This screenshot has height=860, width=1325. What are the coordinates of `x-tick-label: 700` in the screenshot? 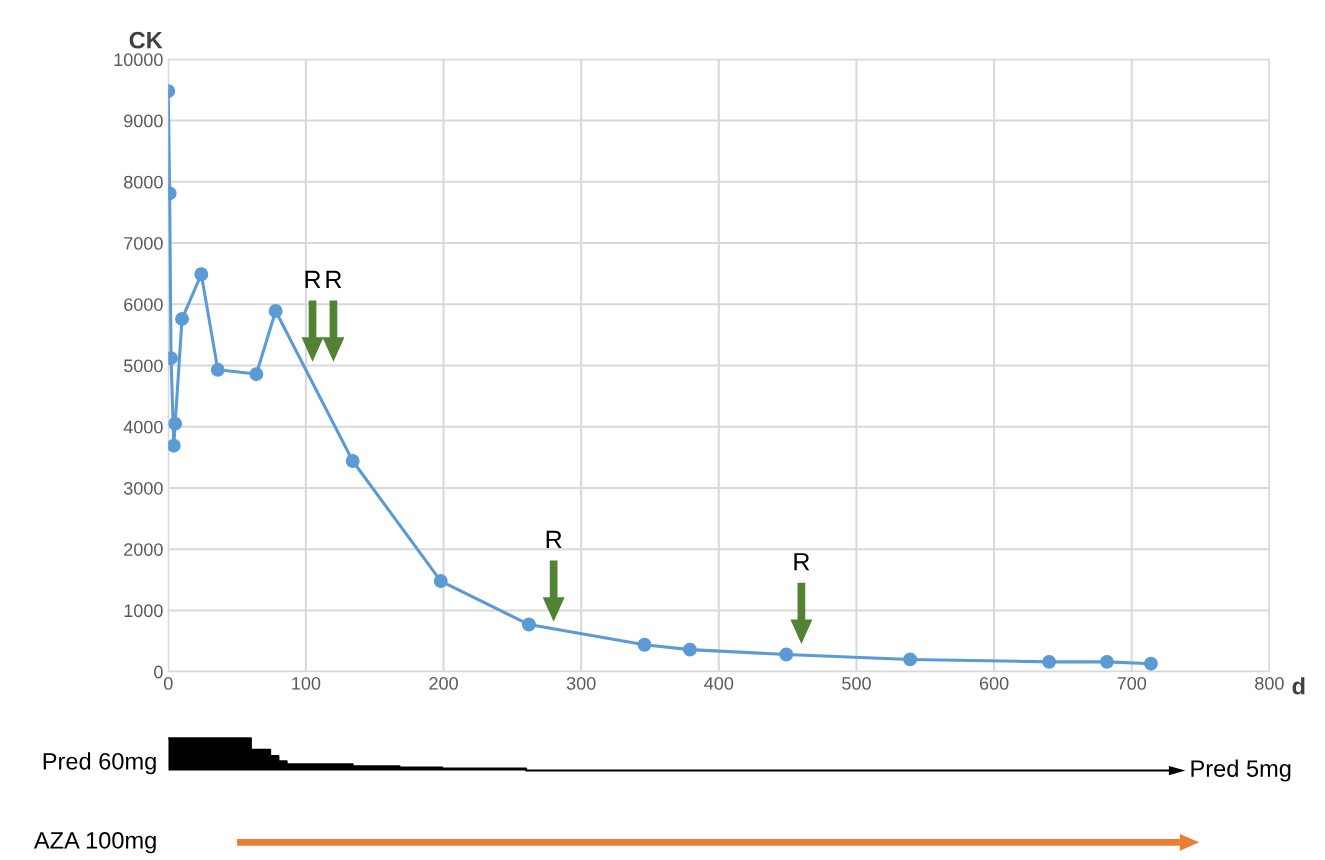 It's located at (1132, 683).